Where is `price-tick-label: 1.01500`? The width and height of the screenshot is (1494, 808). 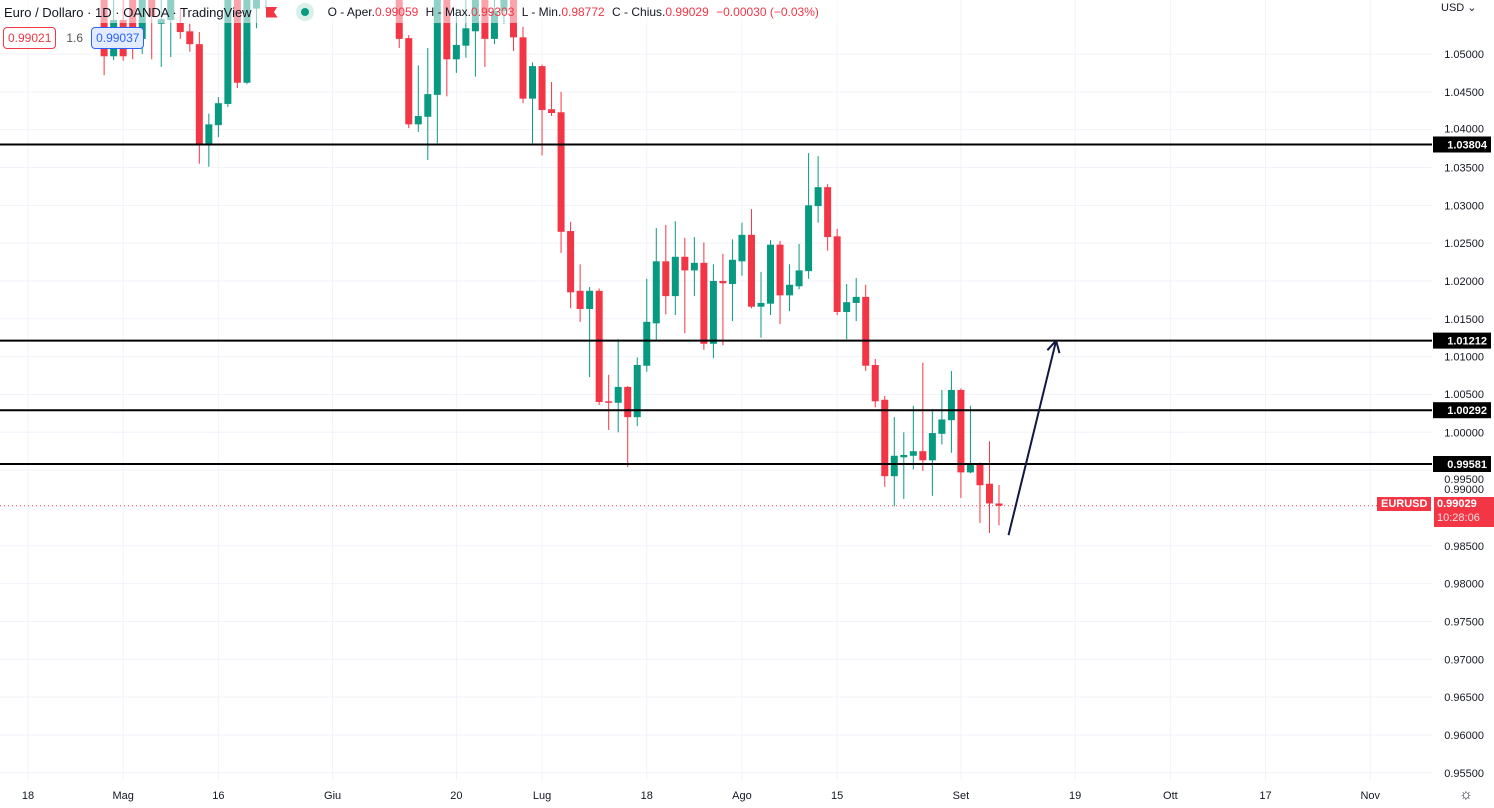 price-tick-label: 1.01500 is located at coordinates (1464, 320).